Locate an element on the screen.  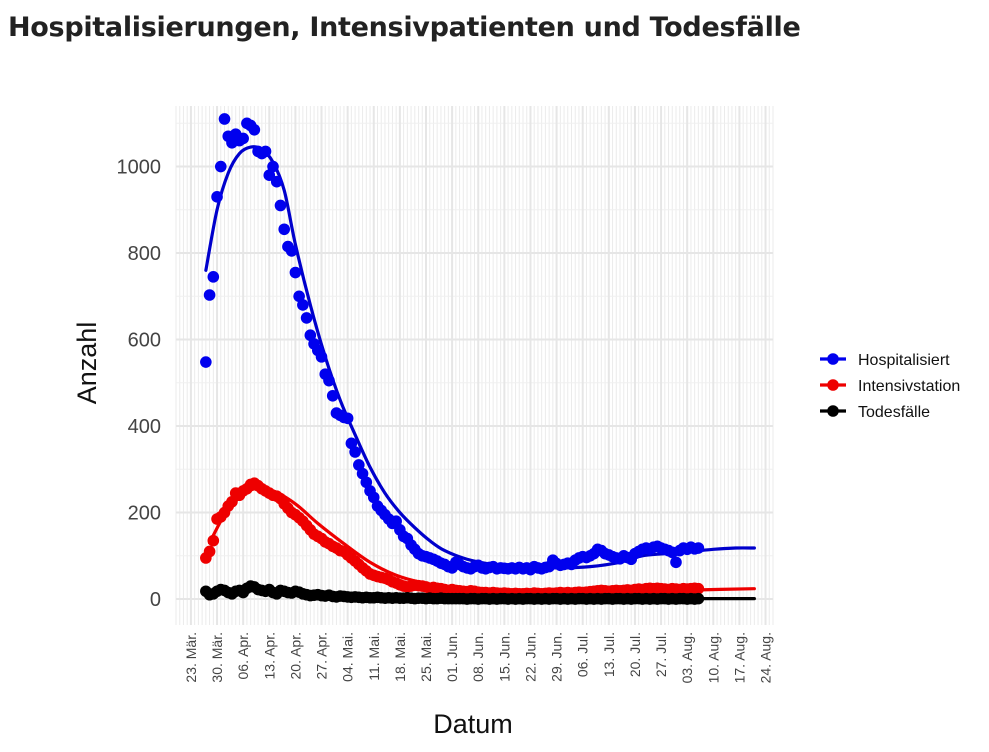
x-tick-label: 13. Apr. is located at coordinates (269, 655).